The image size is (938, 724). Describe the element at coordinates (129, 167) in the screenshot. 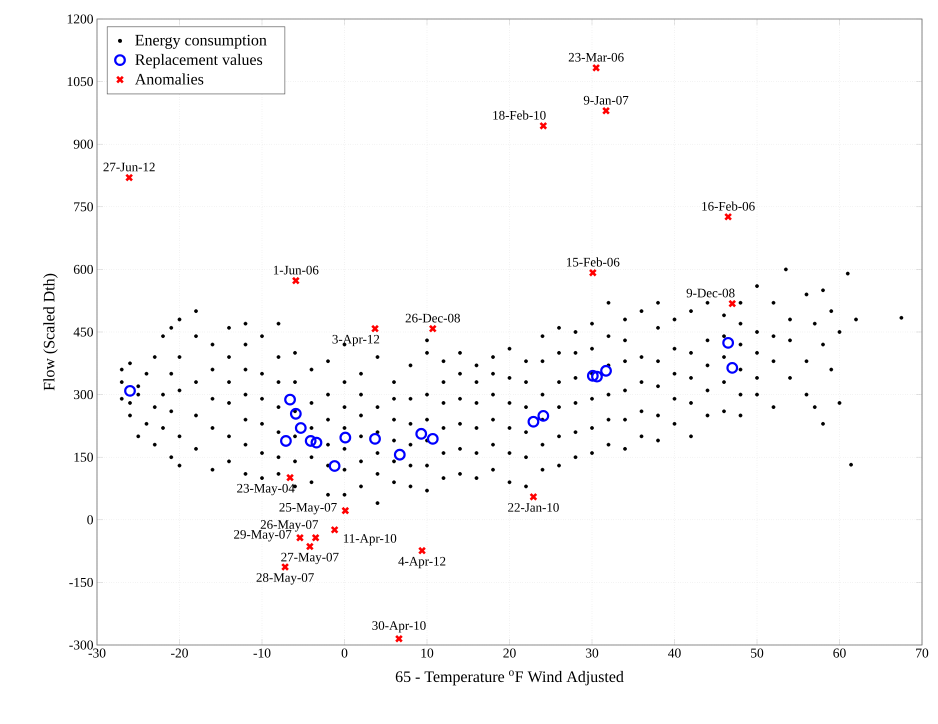

I see `annotation: 27-Jun-12` at that location.